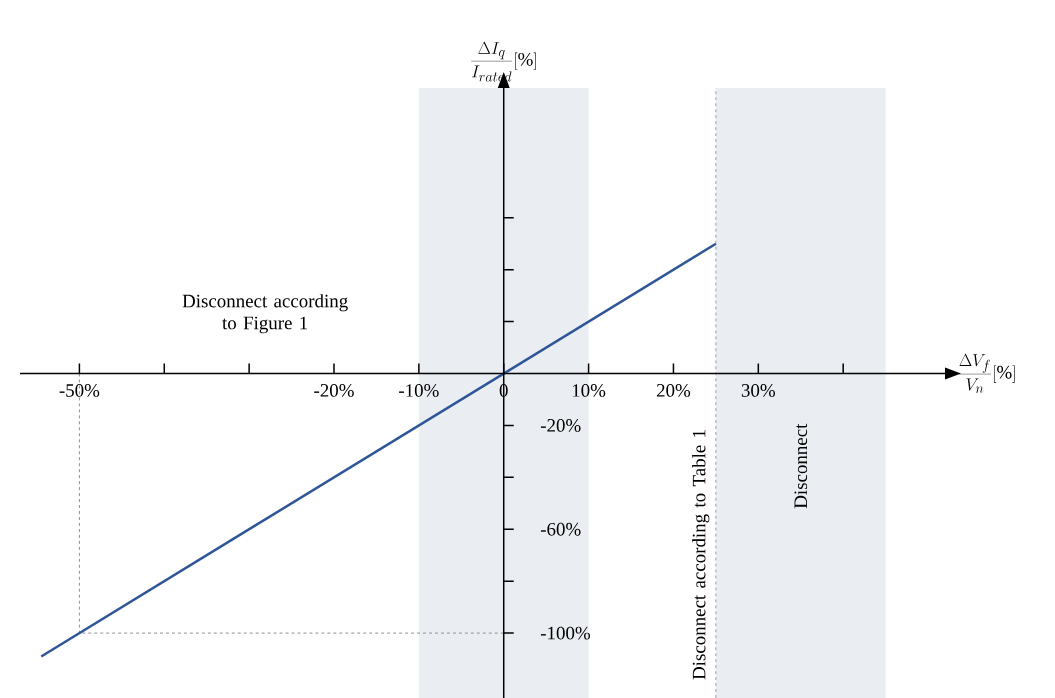 This screenshot has width=1055, height=698. I want to click on x-tick-label: -10%, so click(419, 390).